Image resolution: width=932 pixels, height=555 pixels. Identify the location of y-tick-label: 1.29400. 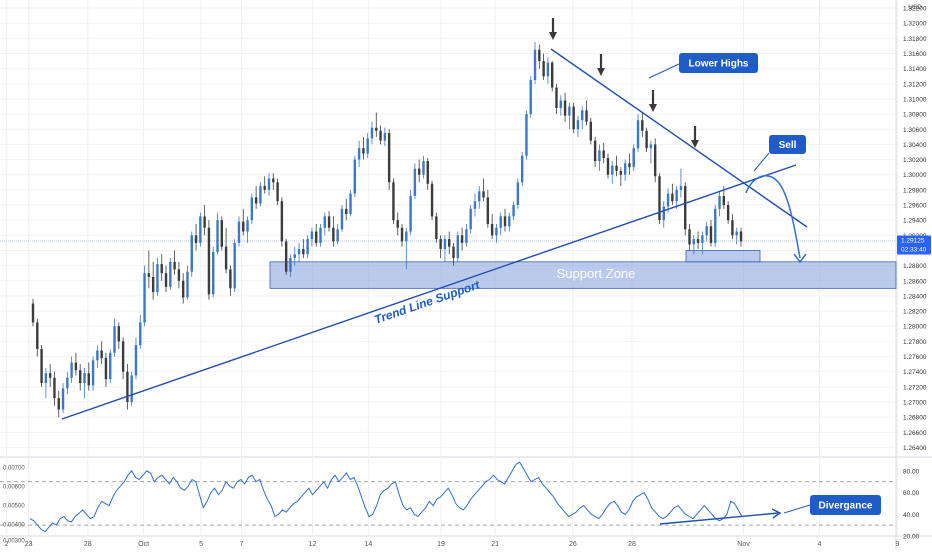
(915, 221).